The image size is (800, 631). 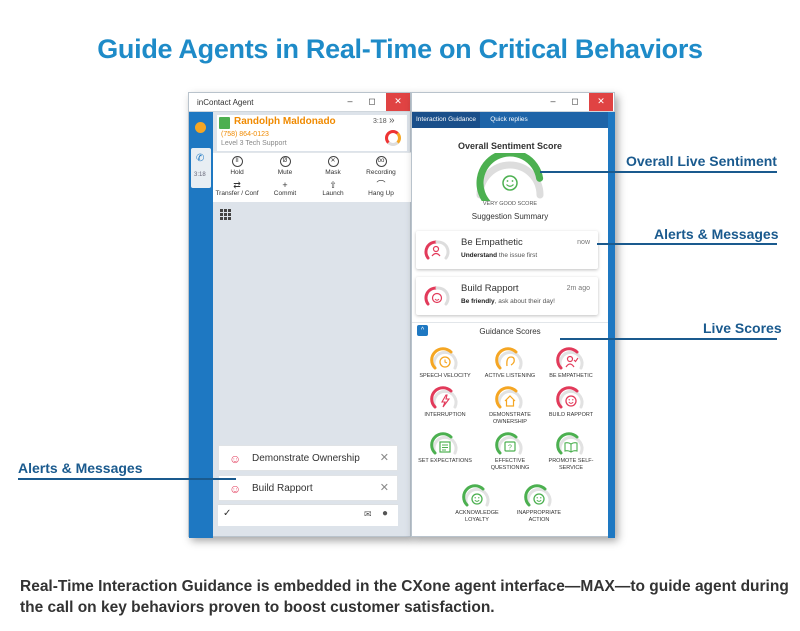 I want to click on score-label: EFFECTIVE QUESTIONING, so click(x=510, y=464).